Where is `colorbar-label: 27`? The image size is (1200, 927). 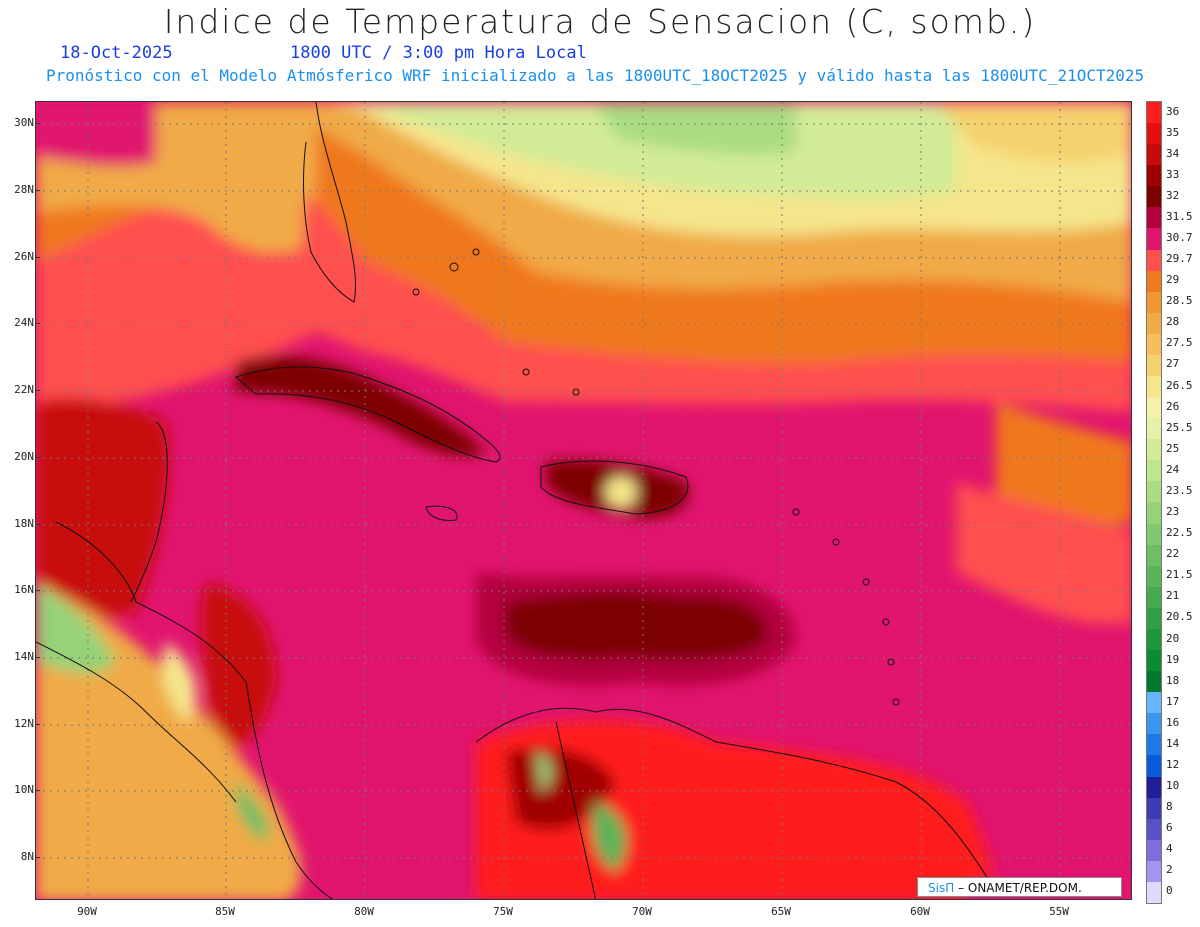
colorbar-label: 27 is located at coordinates (1173, 364).